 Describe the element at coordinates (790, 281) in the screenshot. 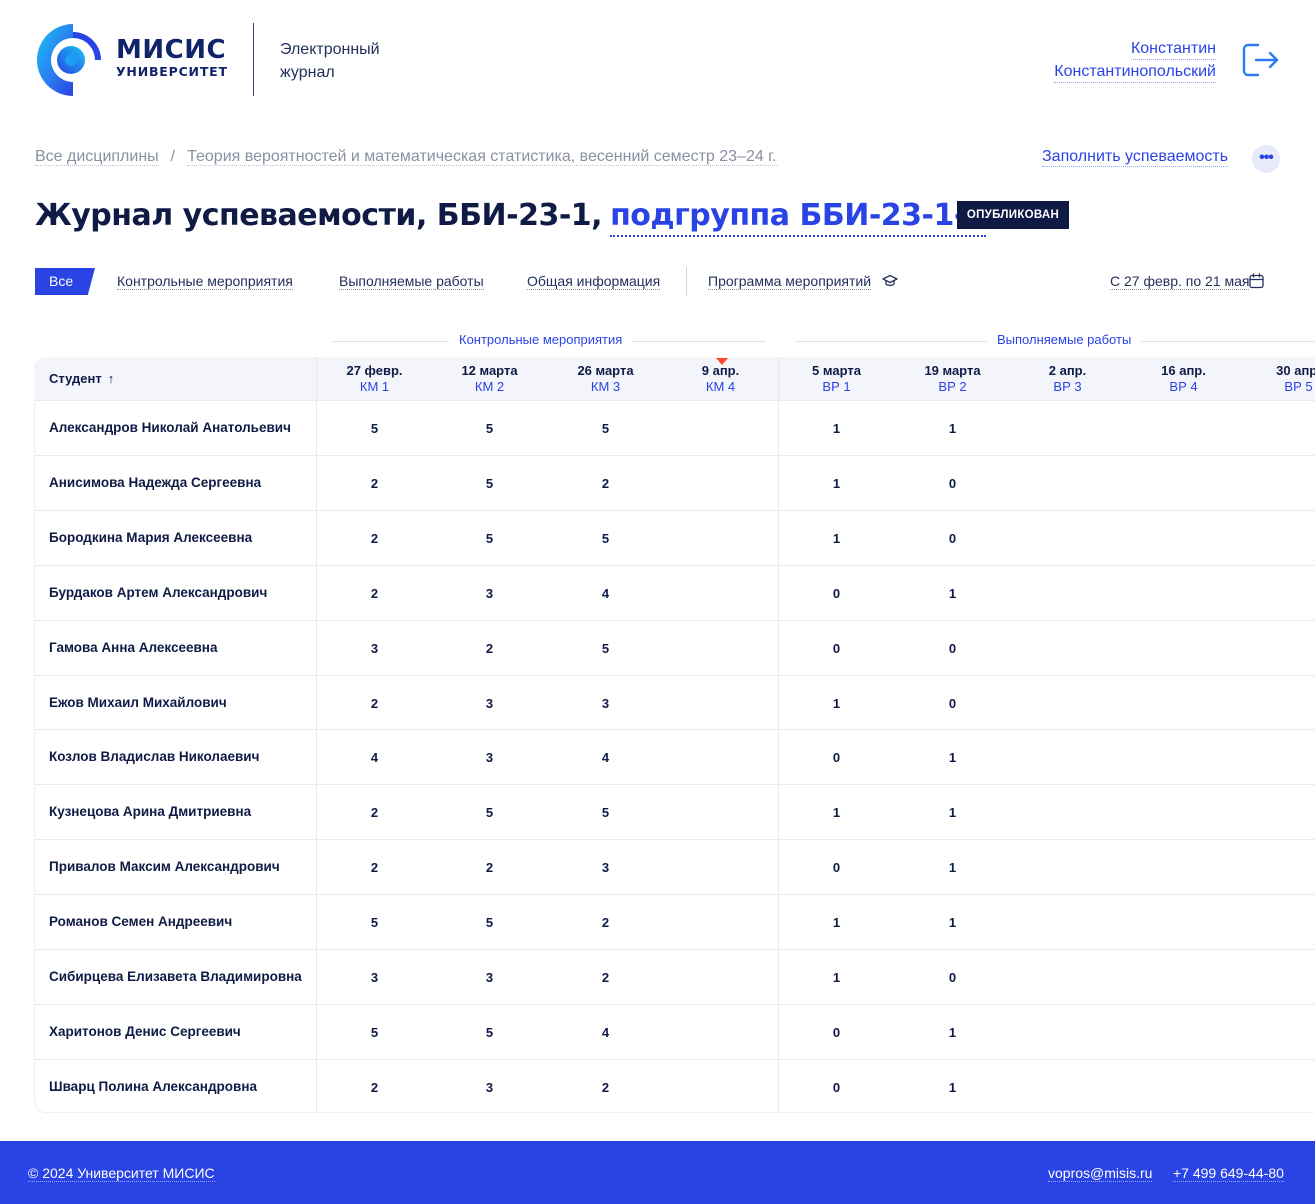

I see `tab-program: Программа мероприятий` at that location.